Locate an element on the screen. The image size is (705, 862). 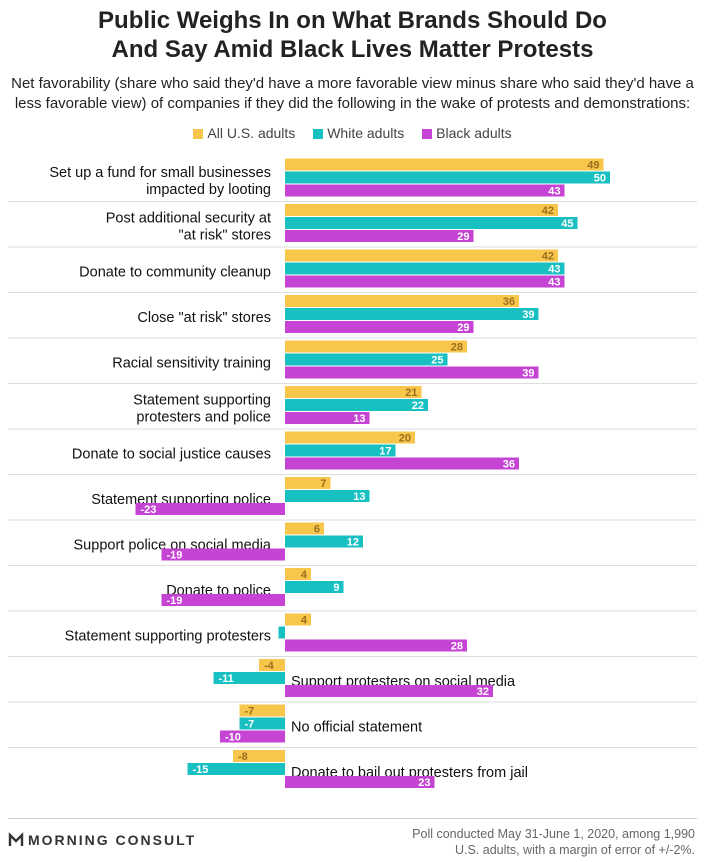
data-label: 50 is located at coordinates (600, 179).